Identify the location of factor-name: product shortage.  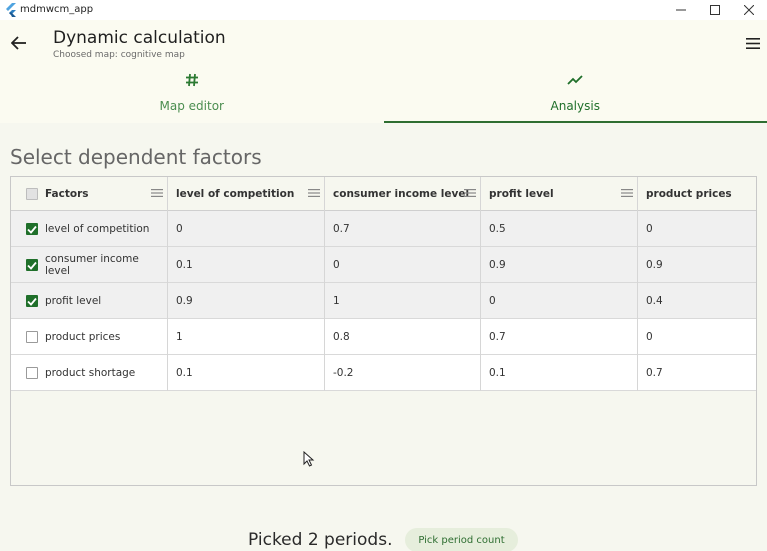
(90, 373).